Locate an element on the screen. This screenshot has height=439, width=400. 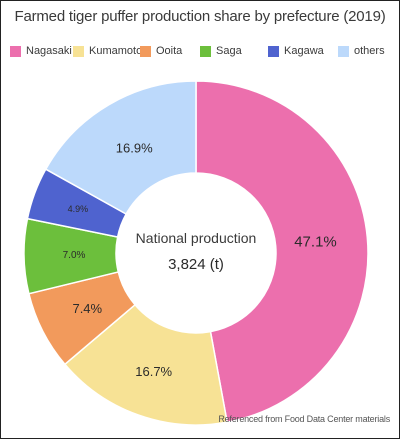
legend-item-nagasaki: Nagasaki is located at coordinates (41, 51).